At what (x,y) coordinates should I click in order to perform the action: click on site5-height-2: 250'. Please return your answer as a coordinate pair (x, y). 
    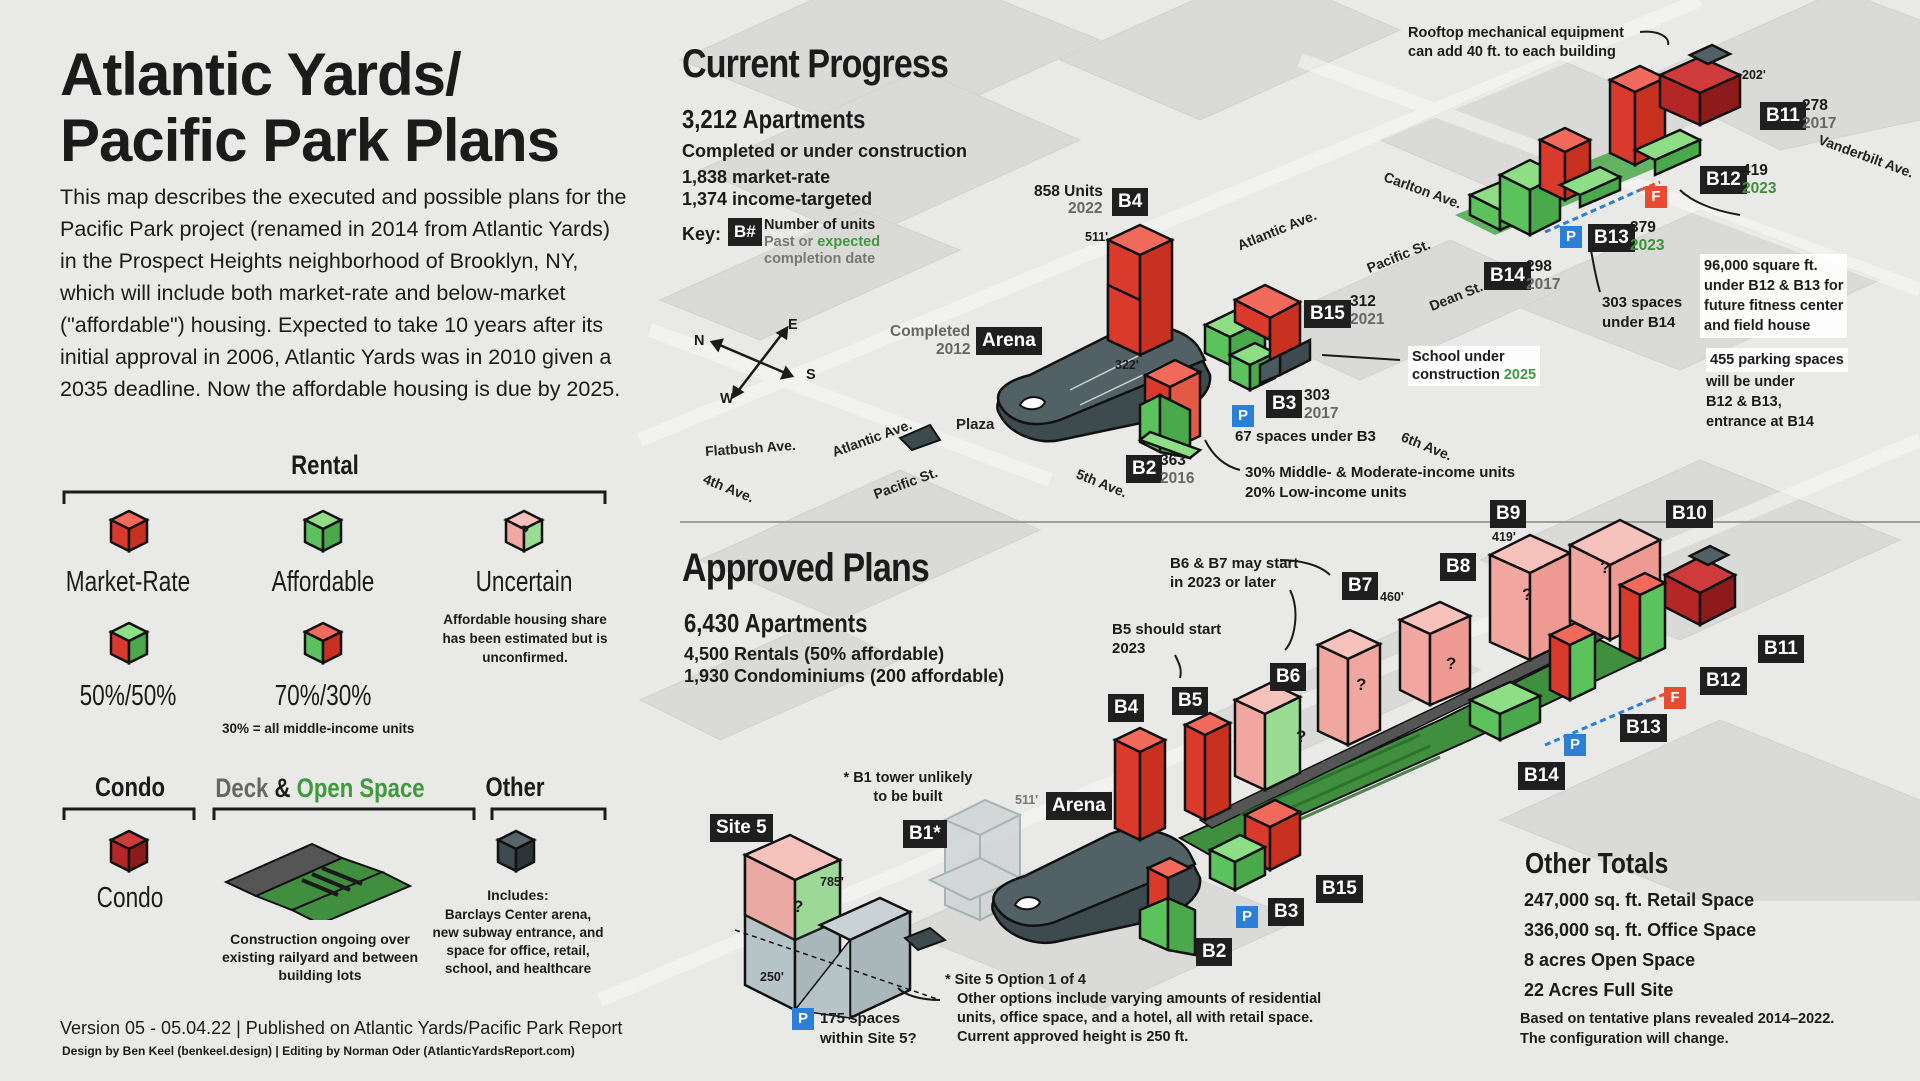
    Looking at the image, I should click on (772, 977).